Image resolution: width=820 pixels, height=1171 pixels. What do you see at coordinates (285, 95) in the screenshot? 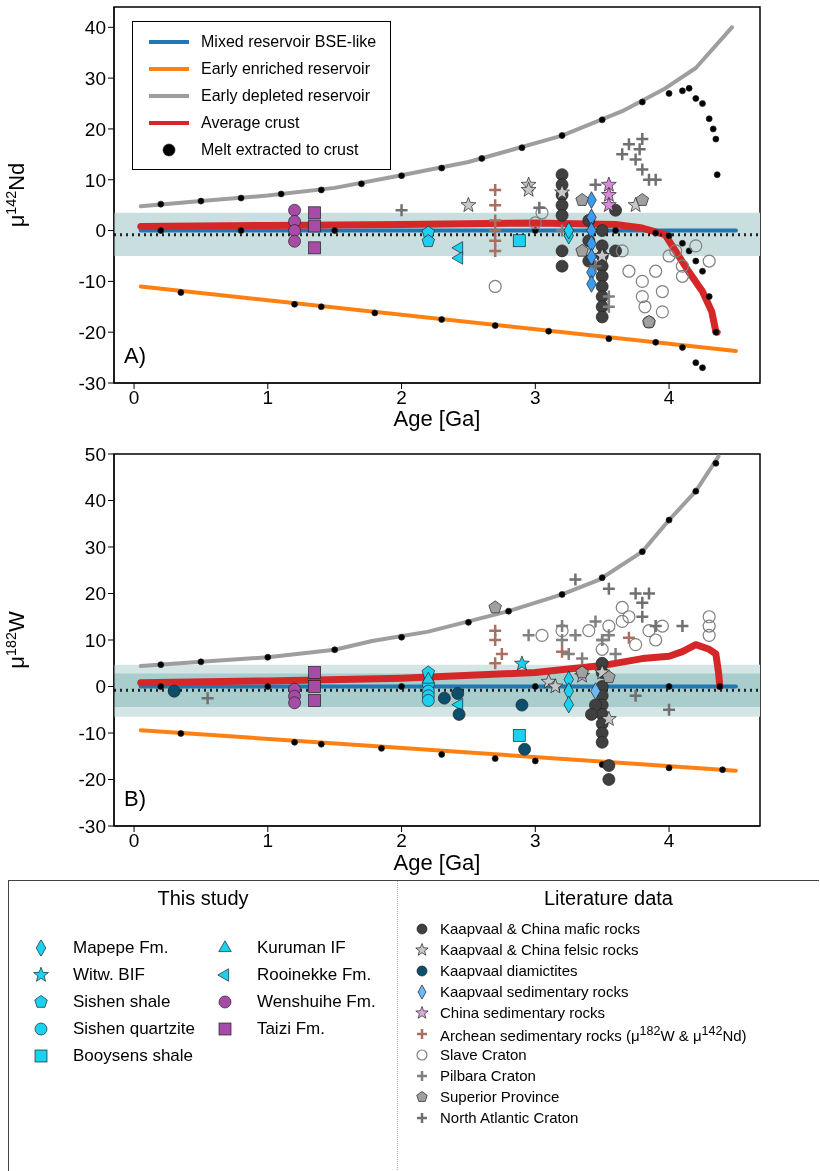
I see `legend-label: Early depleted reservoir` at bounding box center [285, 95].